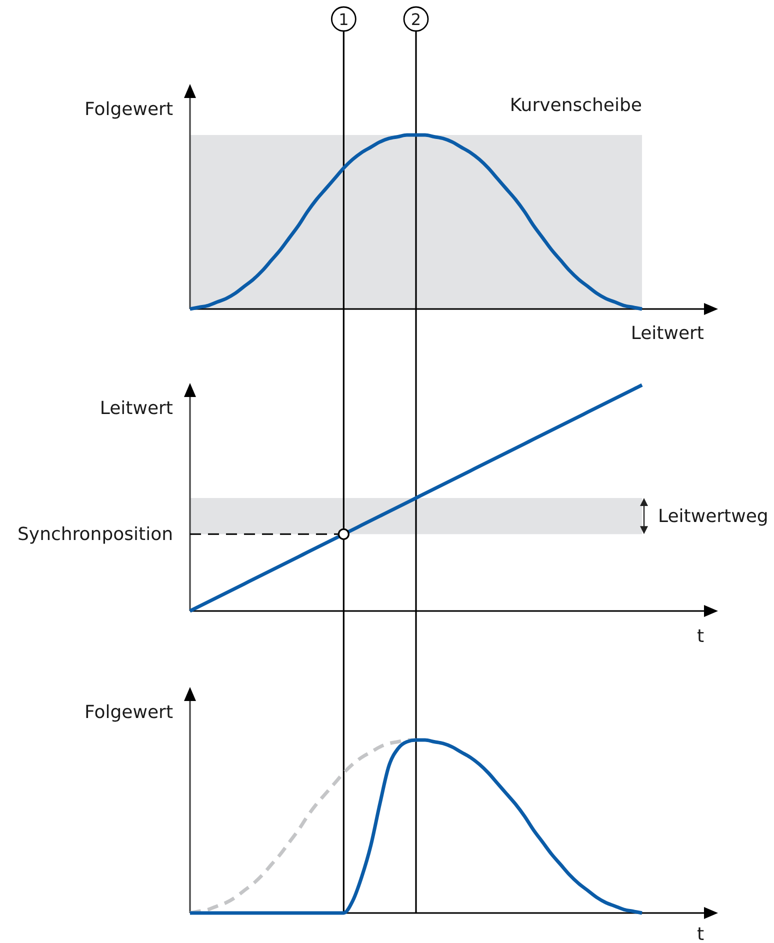 The height and width of the screenshot is (943, 774). Describe the element at coordinates (136, 408) in the screenshot. I see `y-axis-title: Leitwert` at that location.